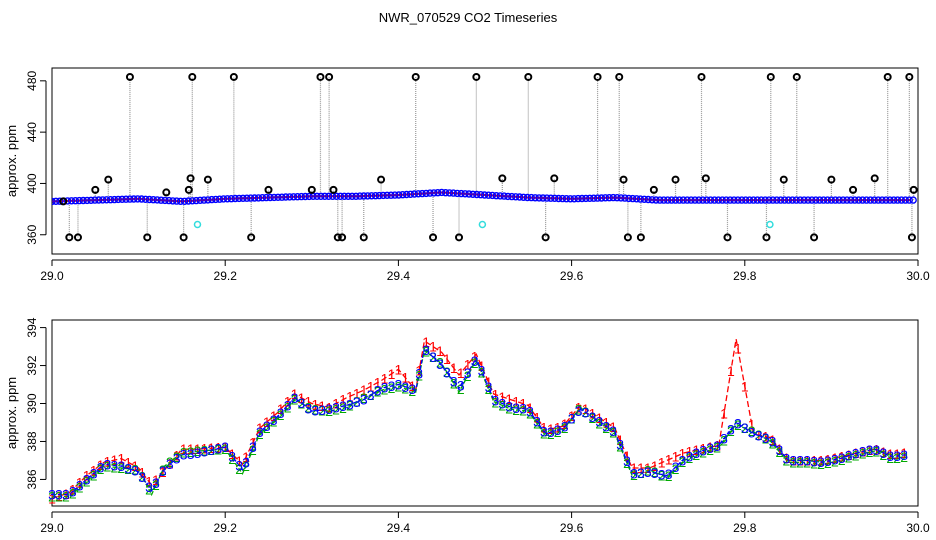 The width and height of the screenshot is (936, 540). I want to click on upper-x-axis: 29.0 29.2 29.4 29.6 29.8 30.0, so click(485, 271).